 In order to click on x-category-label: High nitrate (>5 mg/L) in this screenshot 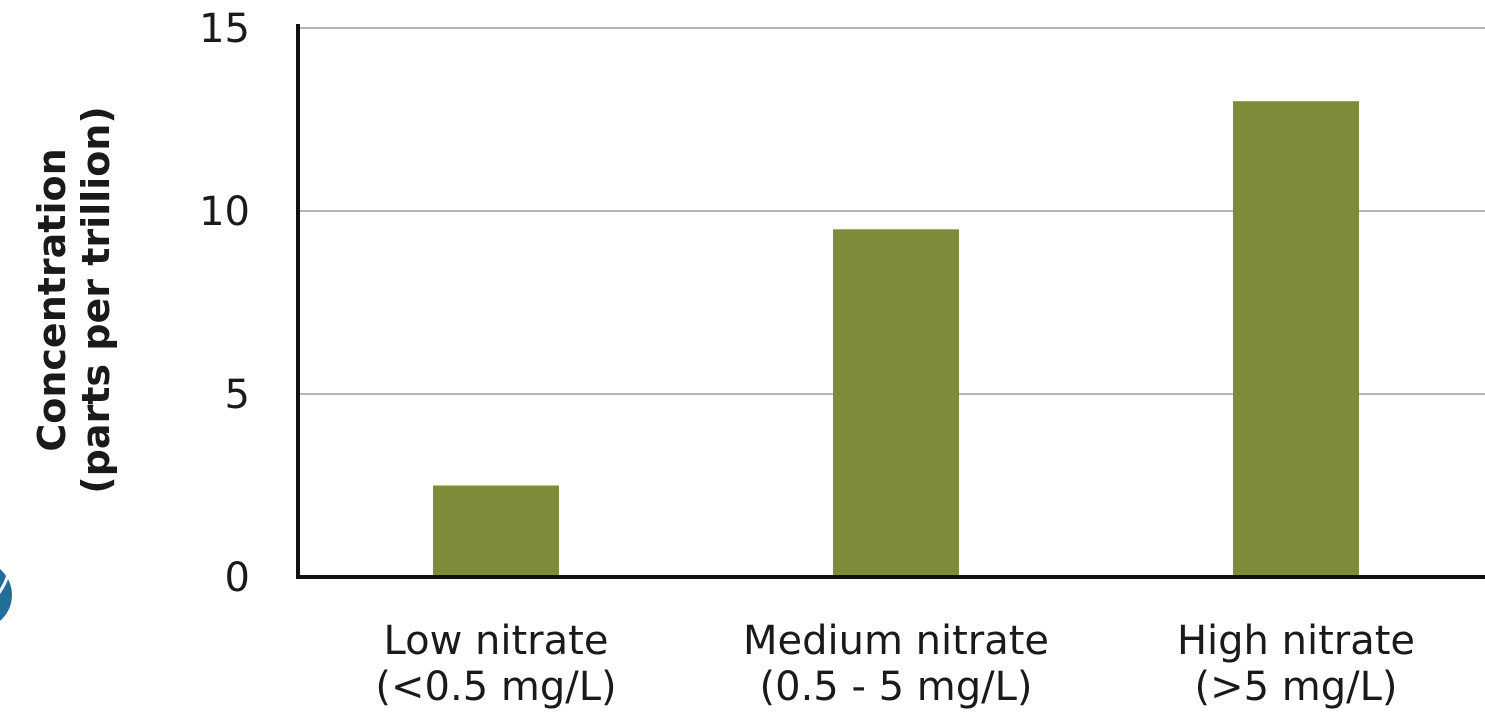, I will do `click(1296, 664)`.